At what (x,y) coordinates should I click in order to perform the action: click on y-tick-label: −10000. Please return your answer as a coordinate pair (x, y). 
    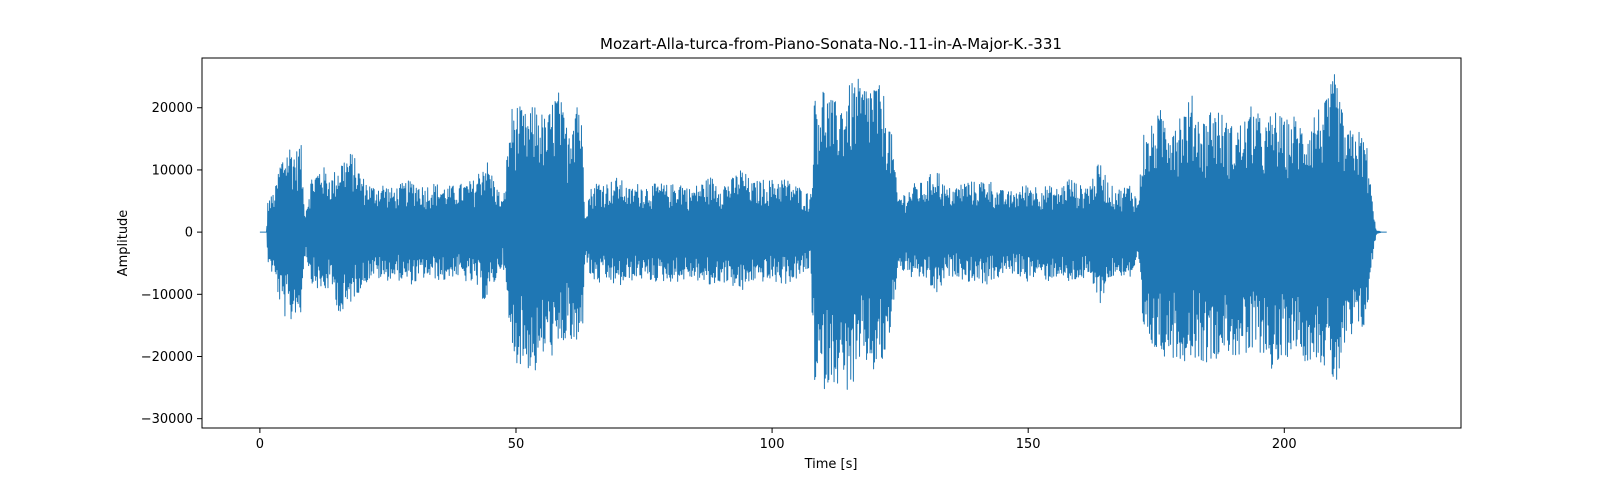
    Looking at the image, I should click on (167, 295).